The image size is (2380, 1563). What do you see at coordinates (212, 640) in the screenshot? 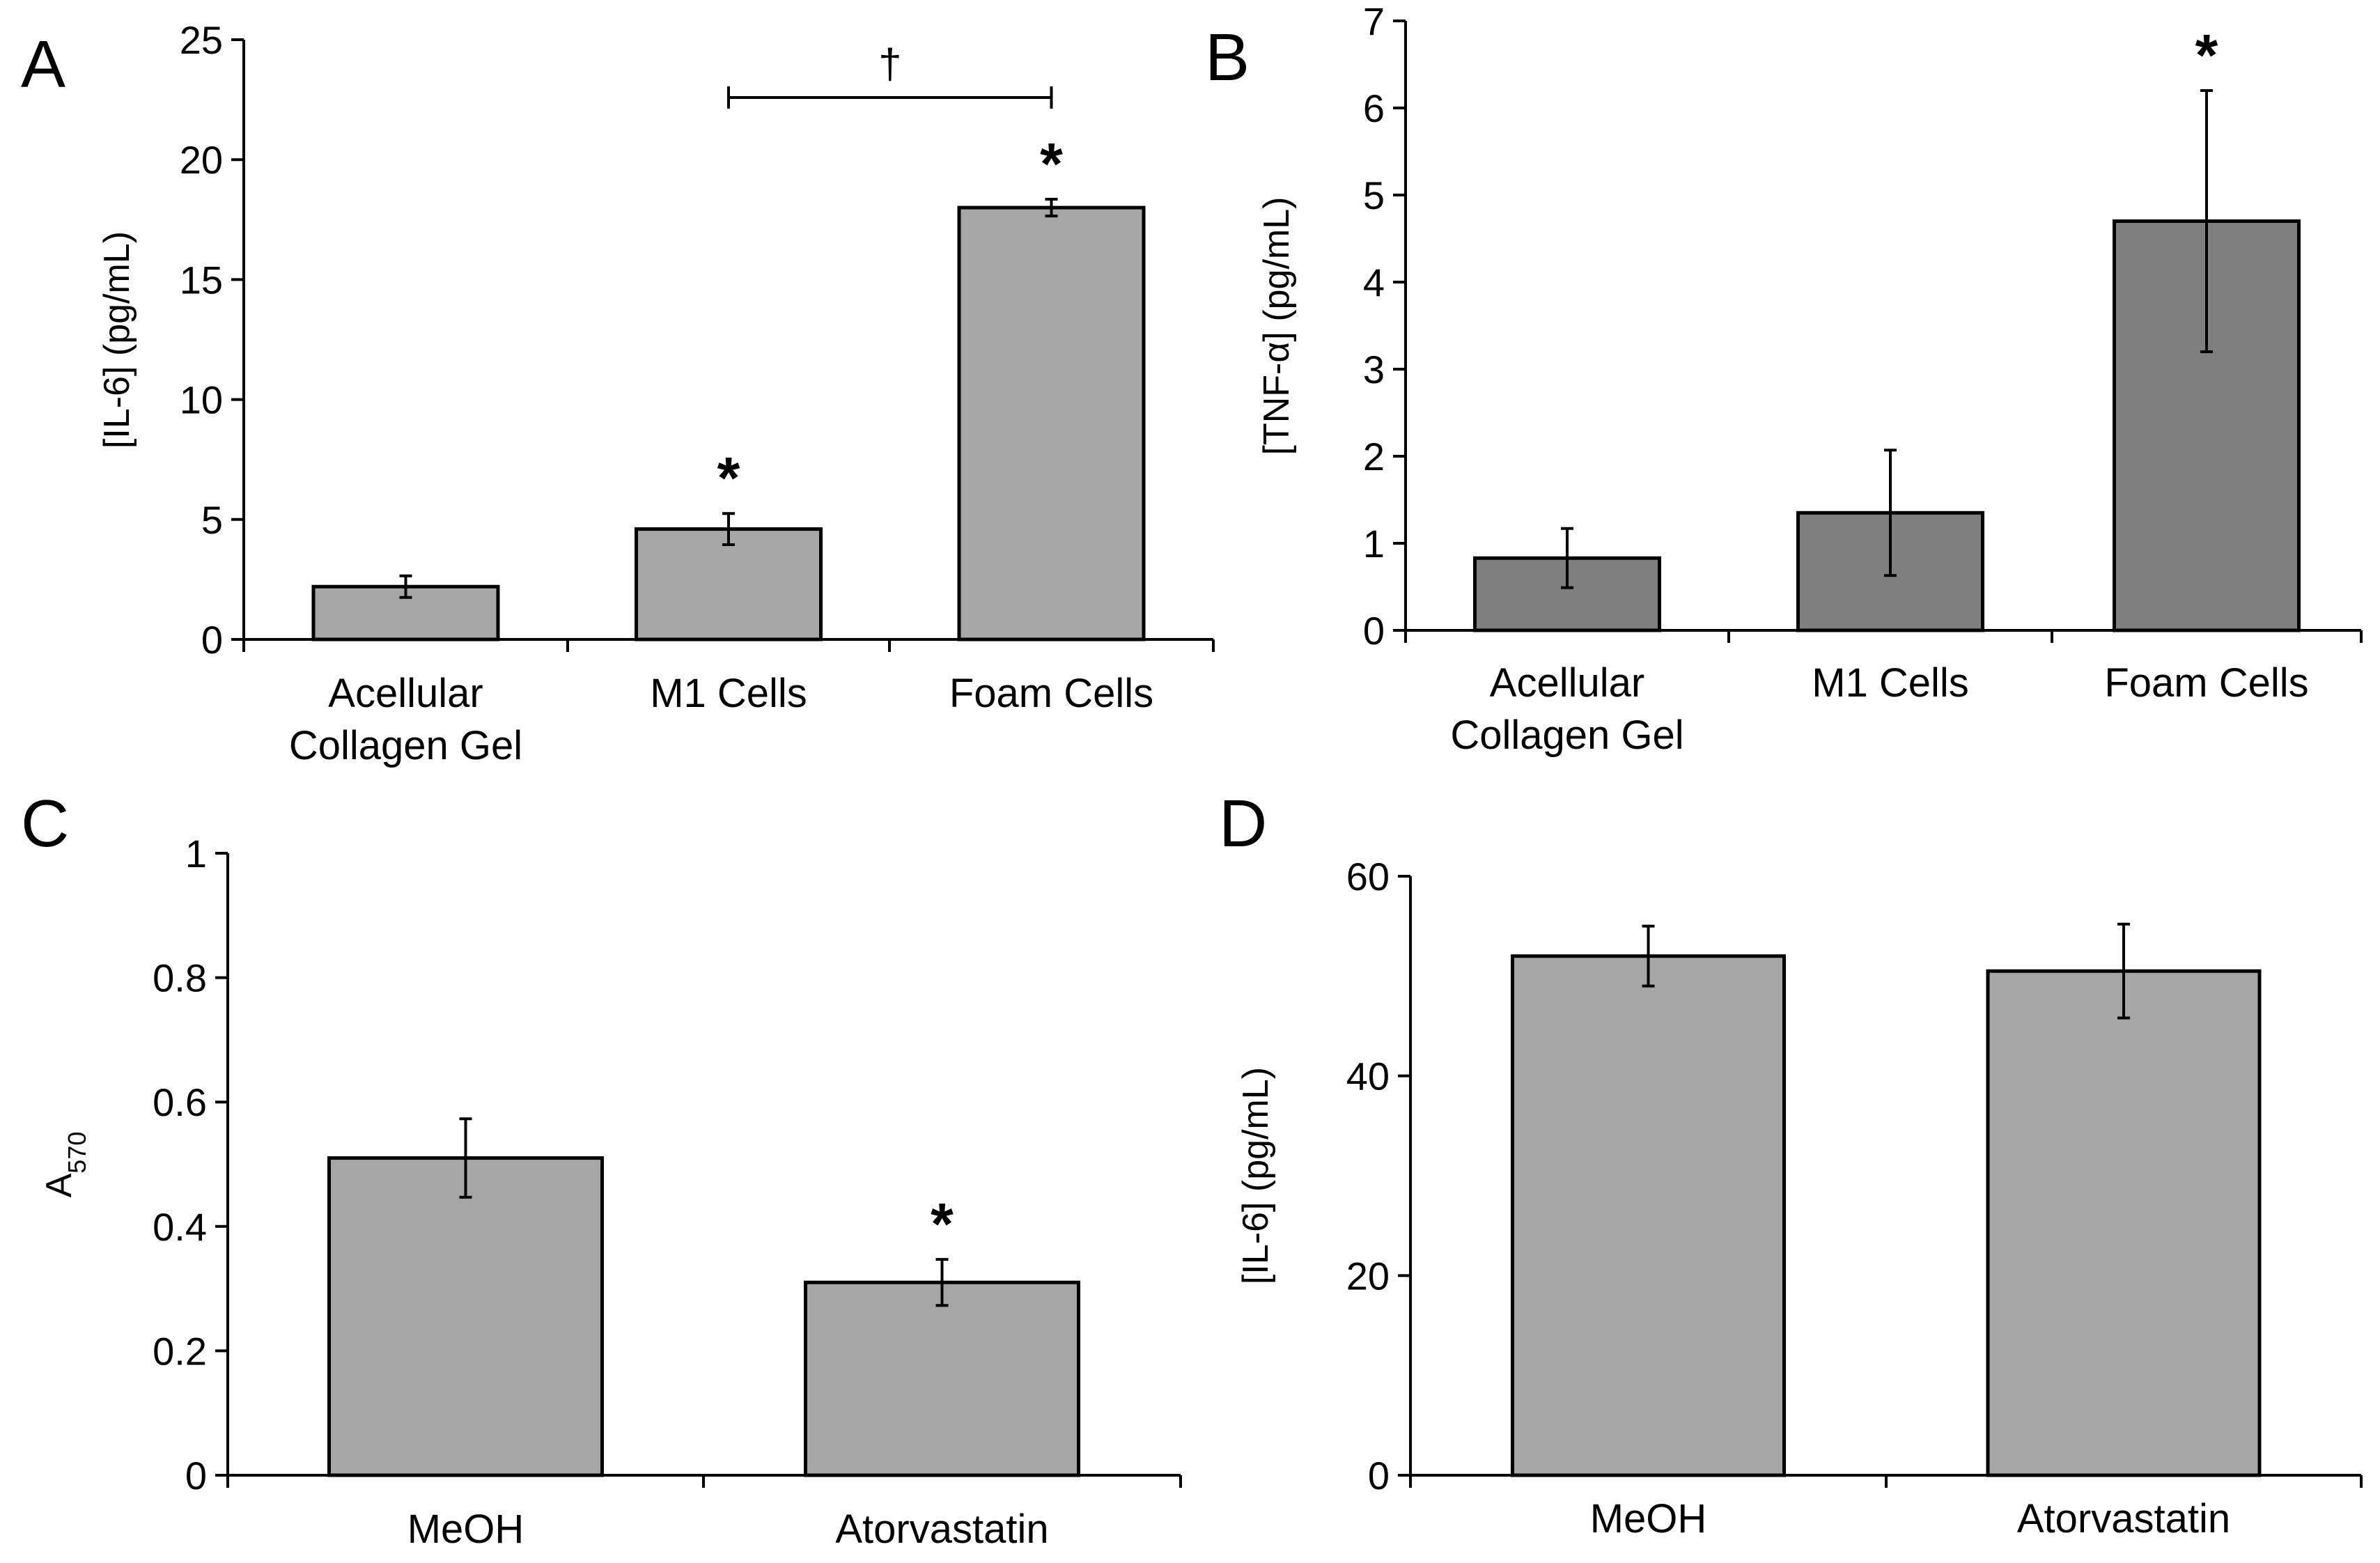
I see `panel-a-y-tick-label: 0` at bounding box center [212, 640].